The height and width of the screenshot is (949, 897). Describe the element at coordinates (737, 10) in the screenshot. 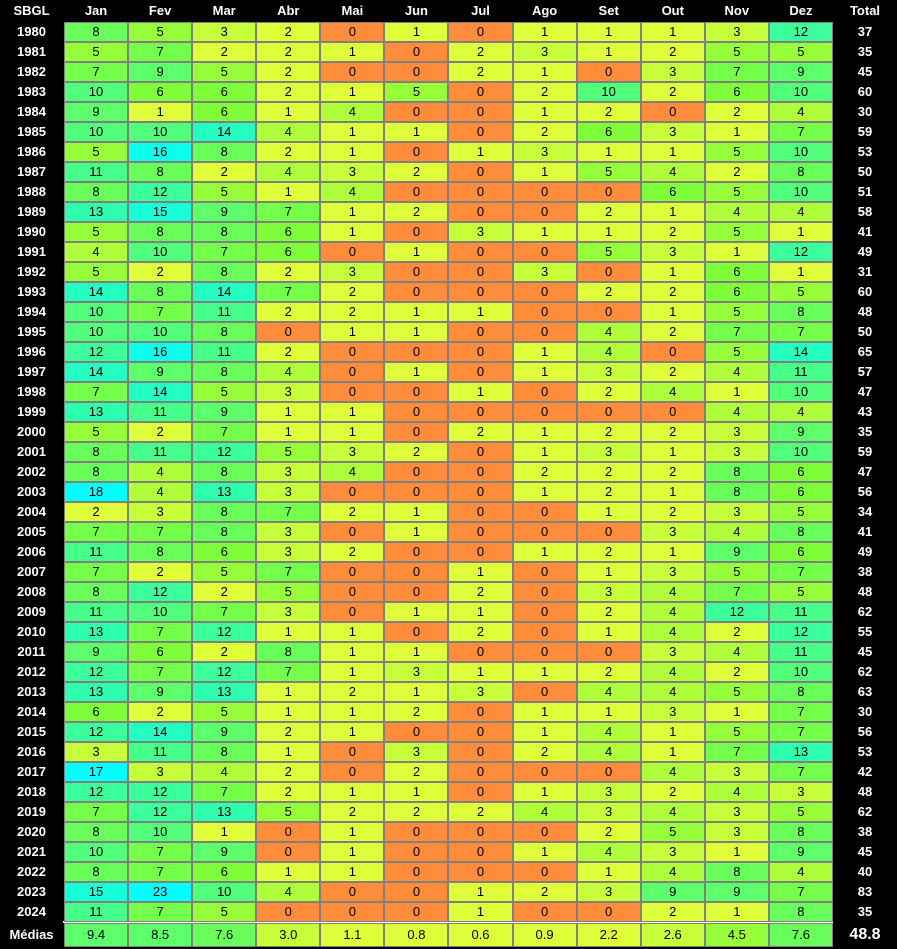

I see `month-header: Nov` at that location.